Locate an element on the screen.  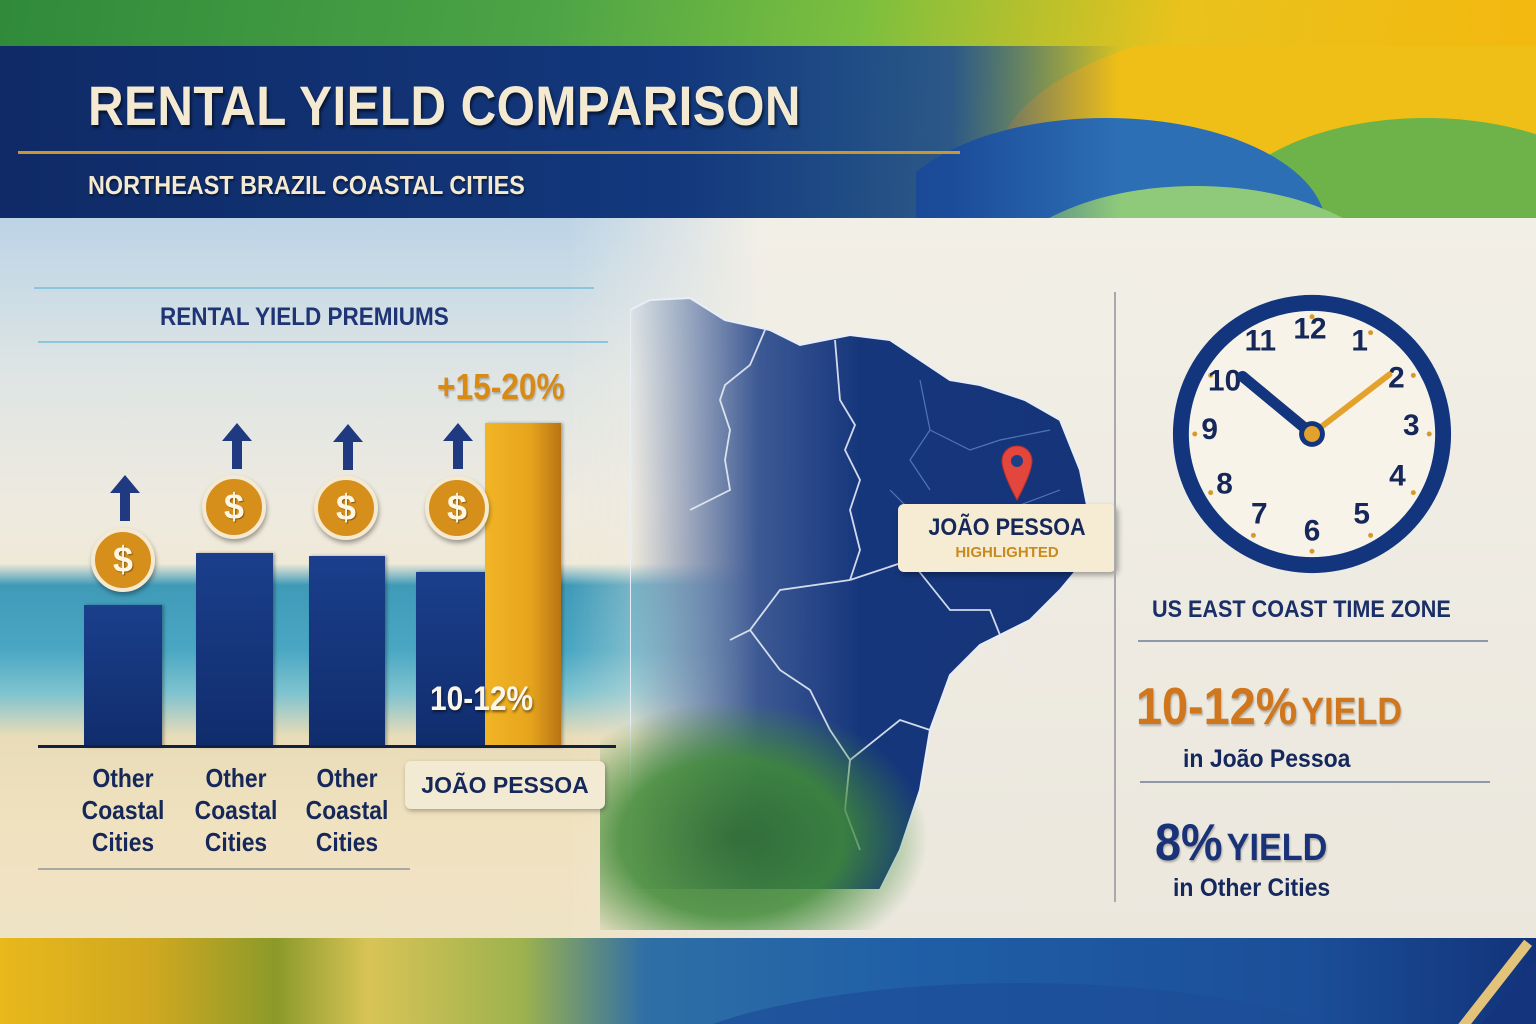
svg-text: 2 is located at coordinates (1396, 377).